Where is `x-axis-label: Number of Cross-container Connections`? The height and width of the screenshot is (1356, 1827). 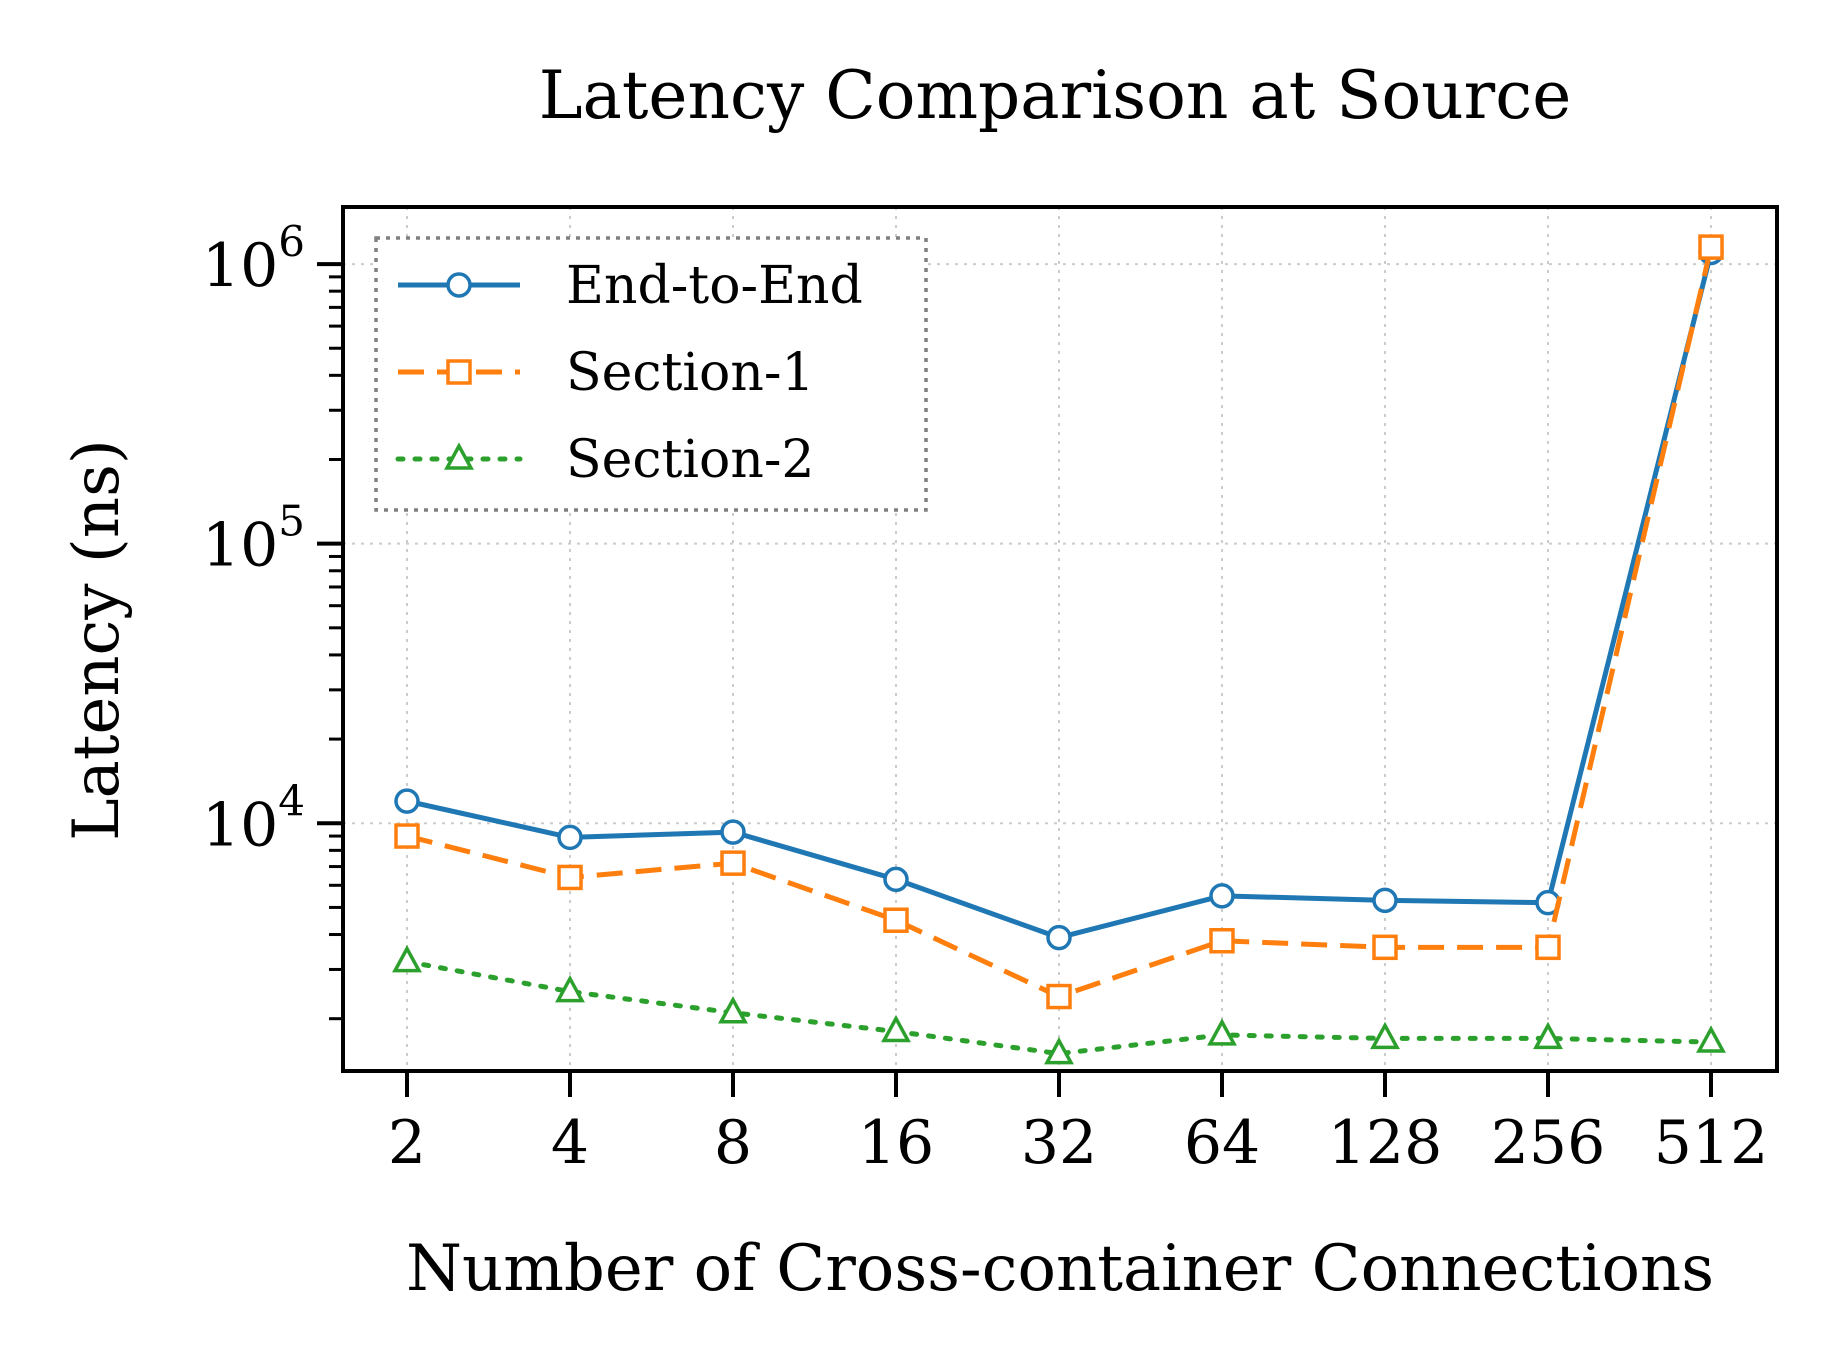 x-axis-label: Number of Cross-container Connections is located at coordinates (1060, 1269).